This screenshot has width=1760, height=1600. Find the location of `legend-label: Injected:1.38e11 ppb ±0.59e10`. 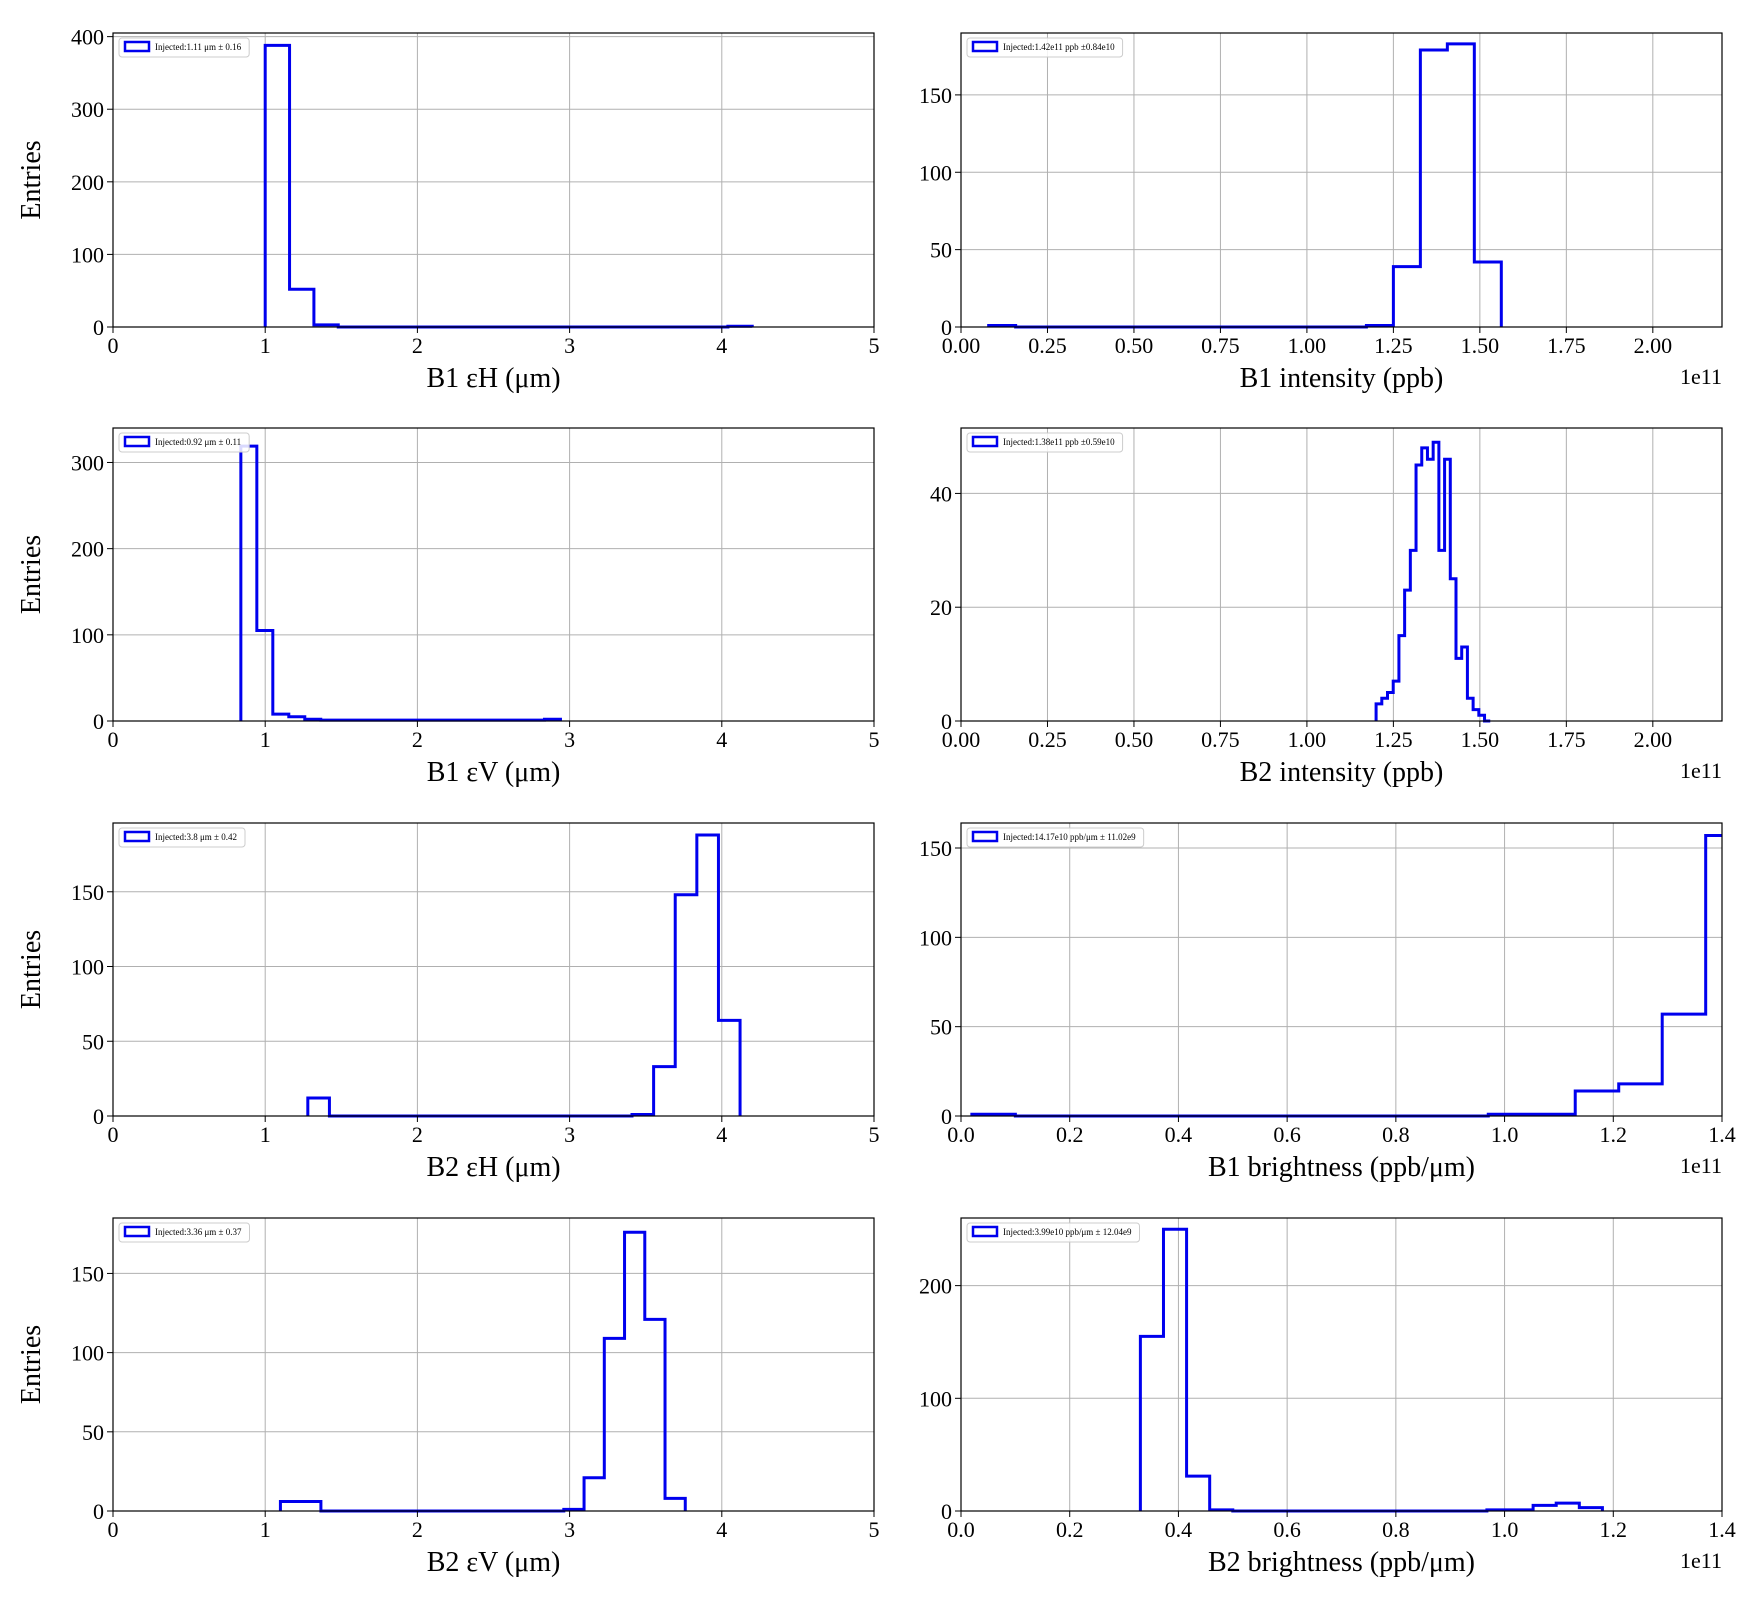

legend-label: Injected:1.38e11 ppb ±0.59e10 is located at coordinates (1059, 442).